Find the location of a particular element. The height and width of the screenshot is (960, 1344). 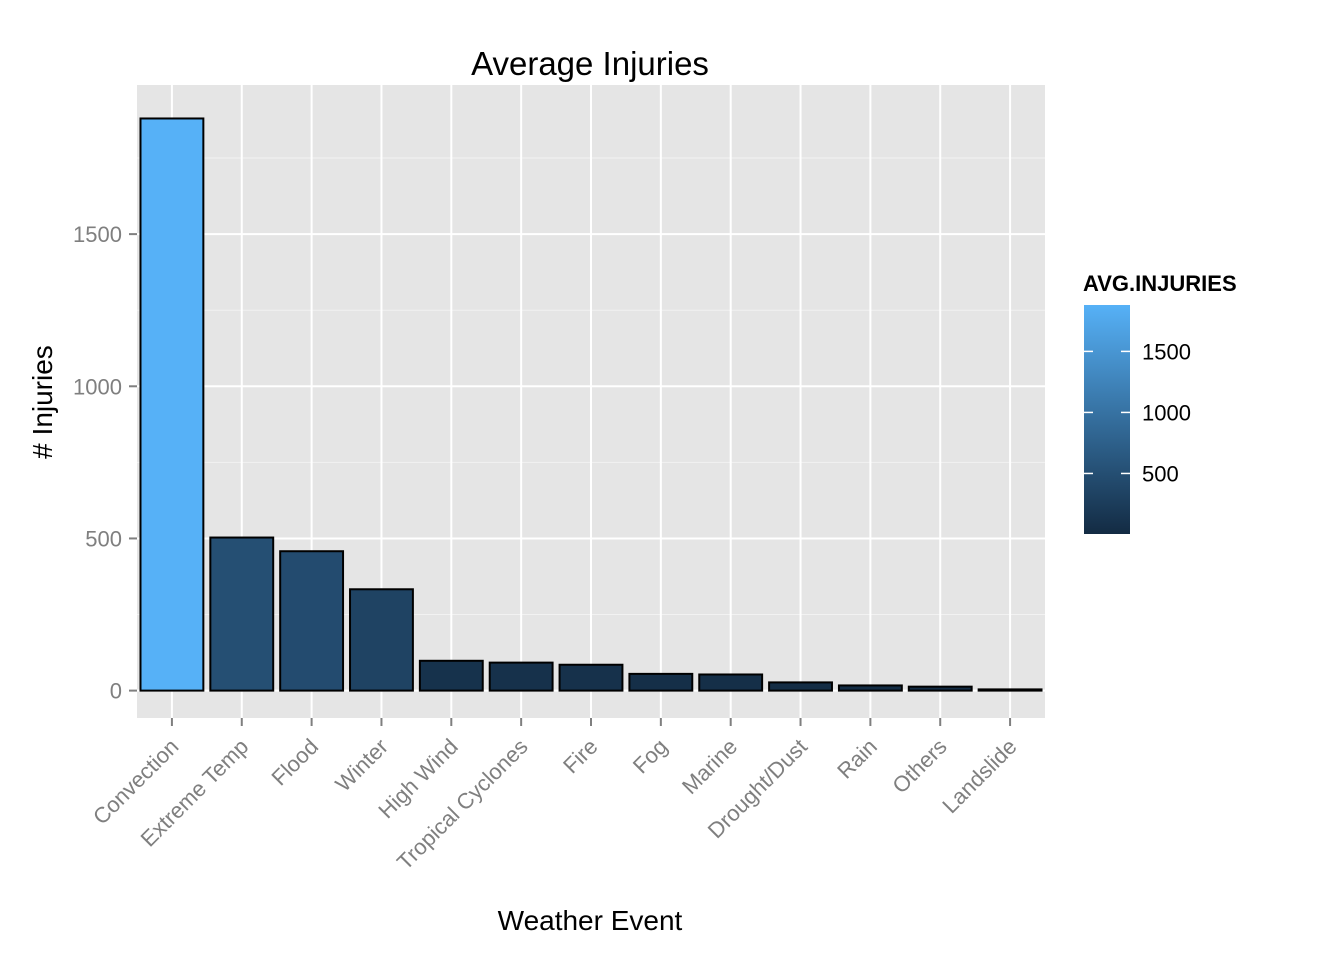

x-tick-label: Fire is located at coordinates (580, 756).